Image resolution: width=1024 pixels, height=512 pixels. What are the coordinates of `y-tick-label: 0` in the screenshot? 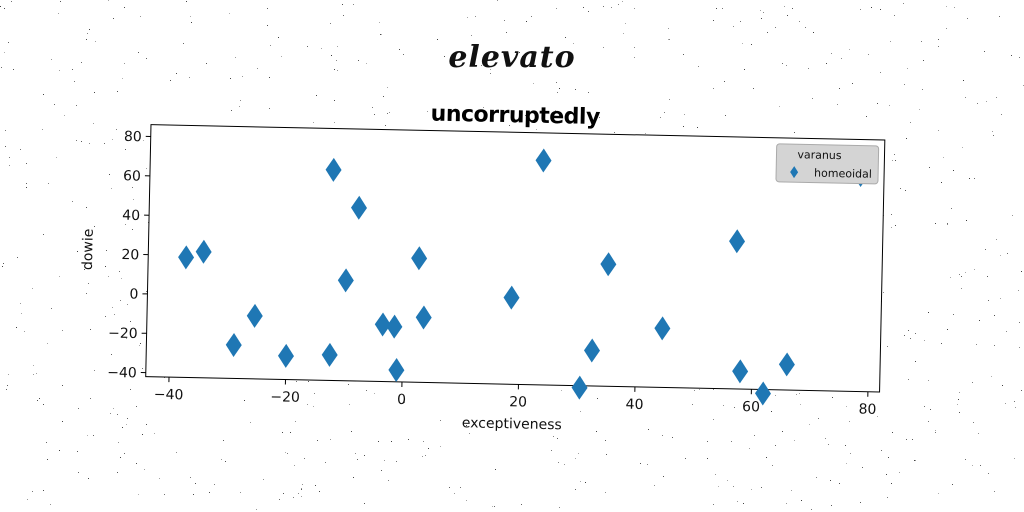 It's located at (133, 295).